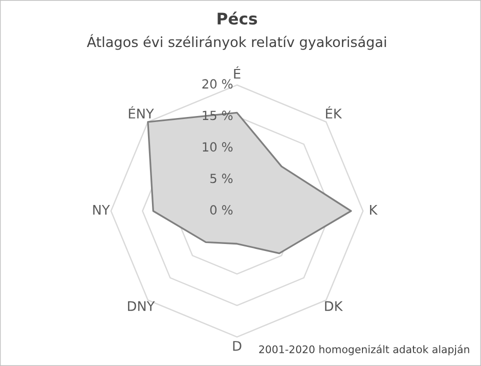  What do you see at coordinates (237, 72) in the screenshot?
I see `spoke-label: É` at bounding box center [237, 72].